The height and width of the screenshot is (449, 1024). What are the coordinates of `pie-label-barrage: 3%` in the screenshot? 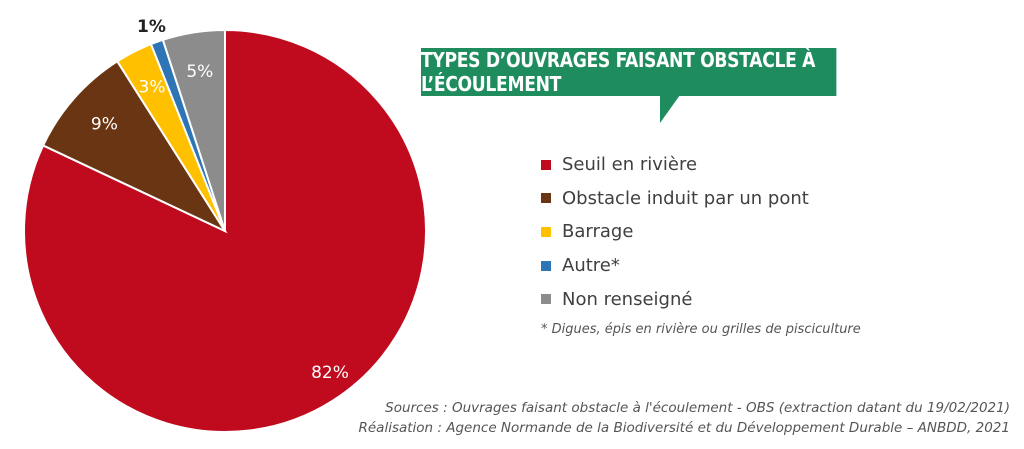 It's located at (152, 88).